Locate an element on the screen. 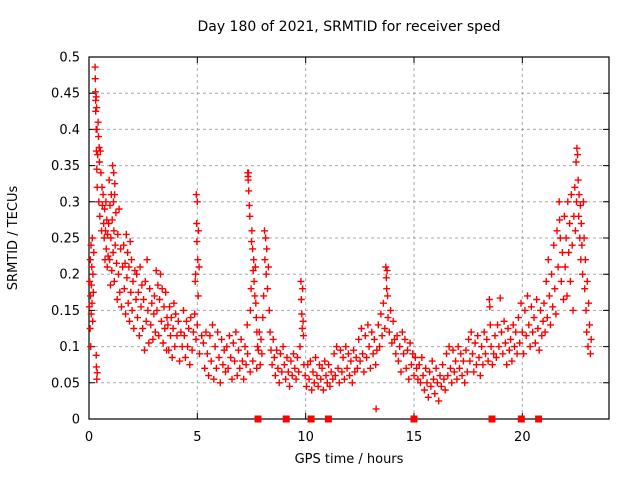 The height and width of the screenshot is (480, 640). y-tick-label: 0.35 is located at coordinates (65, 166).